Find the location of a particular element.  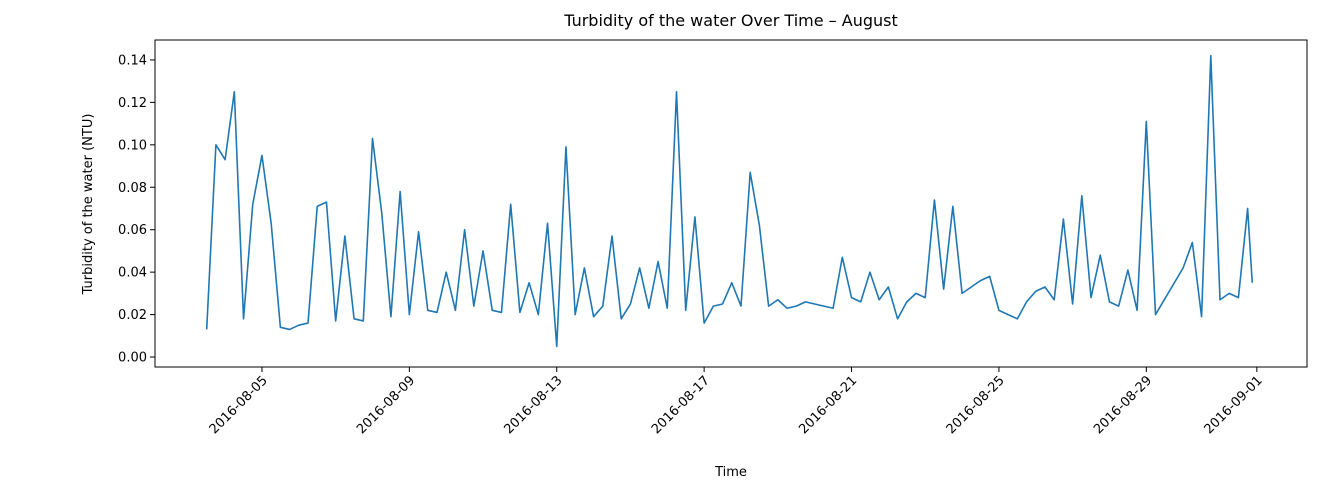

y-tick-label: 0.12 is located at coordinates (132, 103).